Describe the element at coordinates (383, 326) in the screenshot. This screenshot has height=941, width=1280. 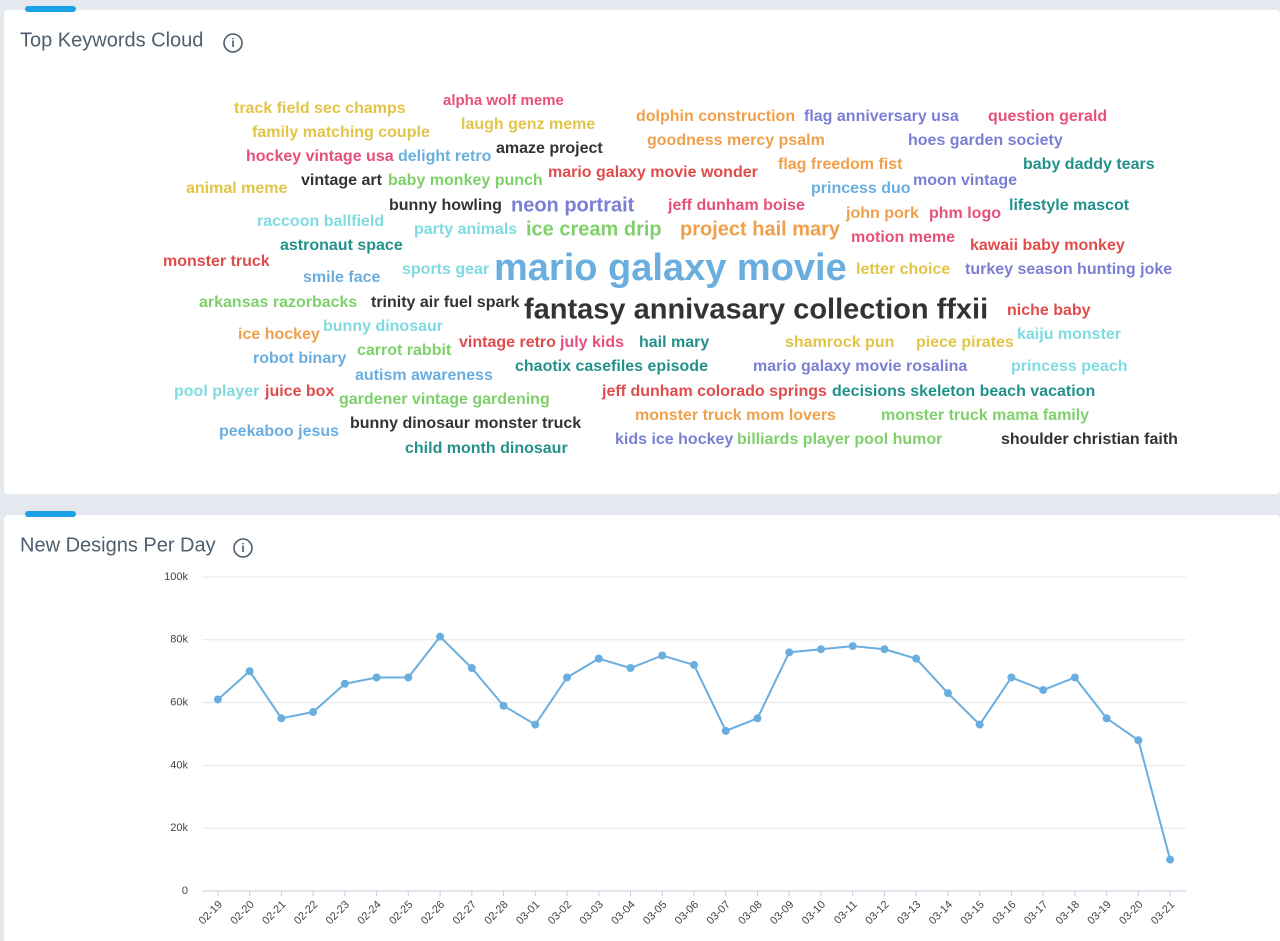
I see `keyword: bunny dinosaur` at that location.